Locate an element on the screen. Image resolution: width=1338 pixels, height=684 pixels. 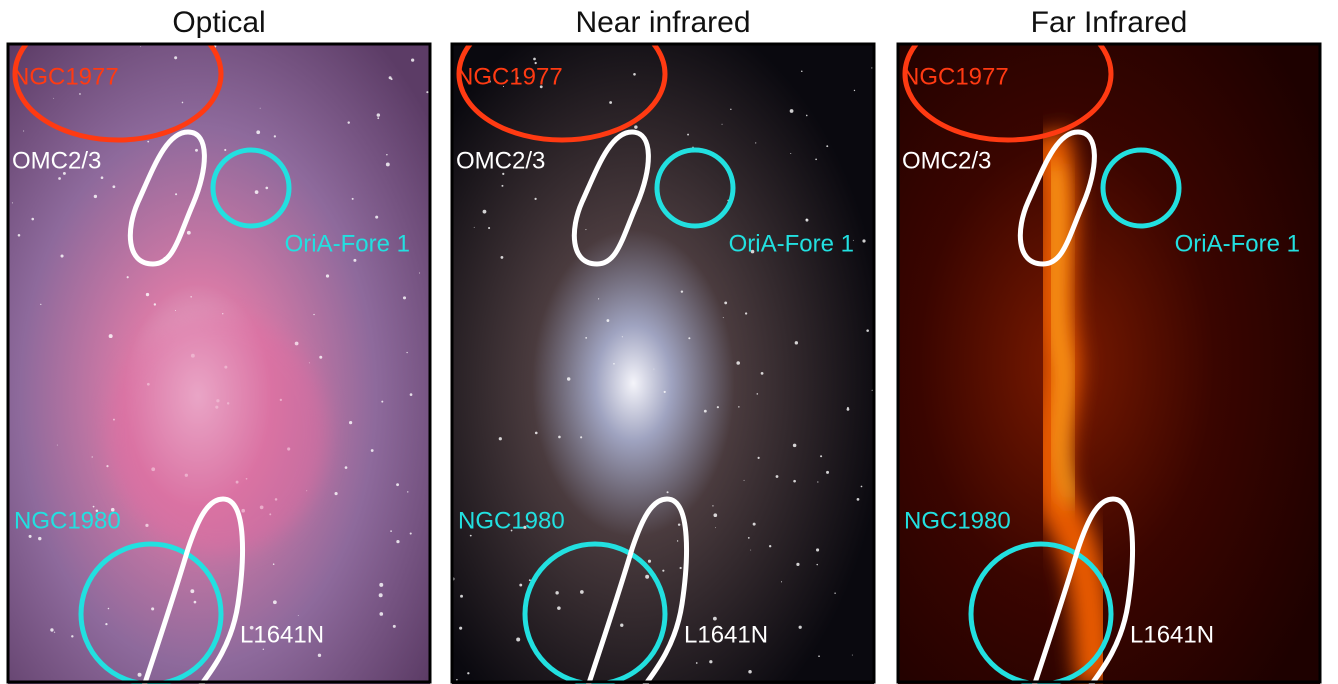
panel-title: Near infrared is located at coordinates (662, 22).